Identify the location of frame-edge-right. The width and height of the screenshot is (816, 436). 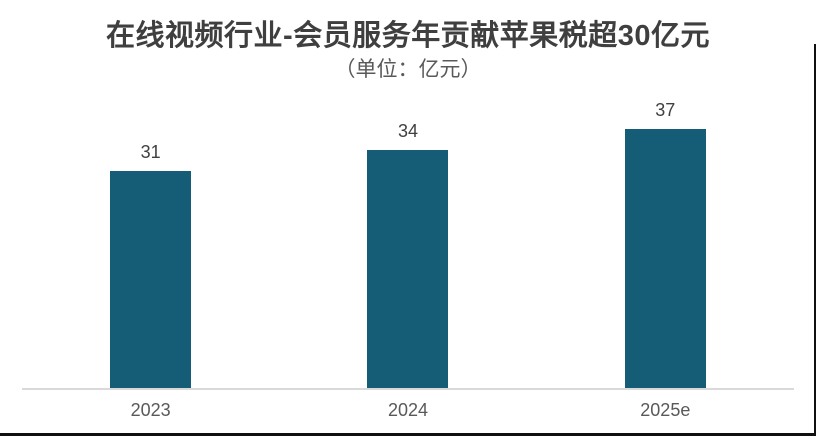
(815, 240).